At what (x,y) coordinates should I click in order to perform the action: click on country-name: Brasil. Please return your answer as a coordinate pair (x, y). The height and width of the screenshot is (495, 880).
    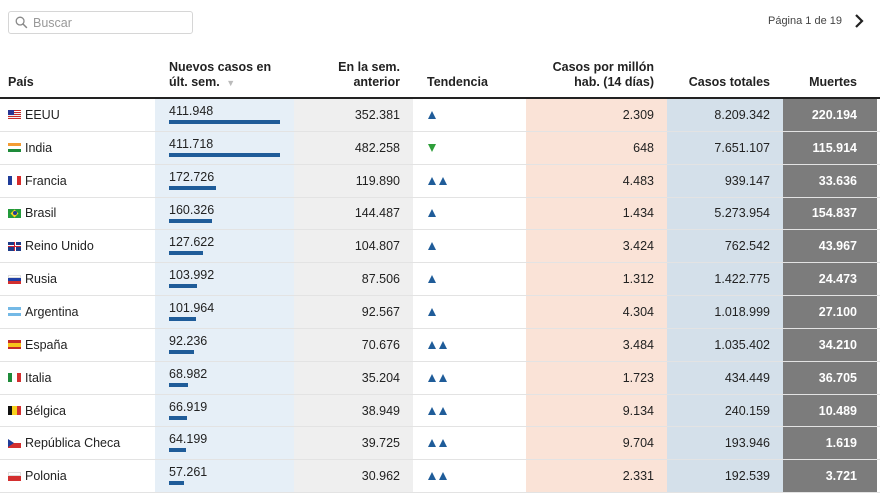
    Looking at the image, I should click on (41, 213).